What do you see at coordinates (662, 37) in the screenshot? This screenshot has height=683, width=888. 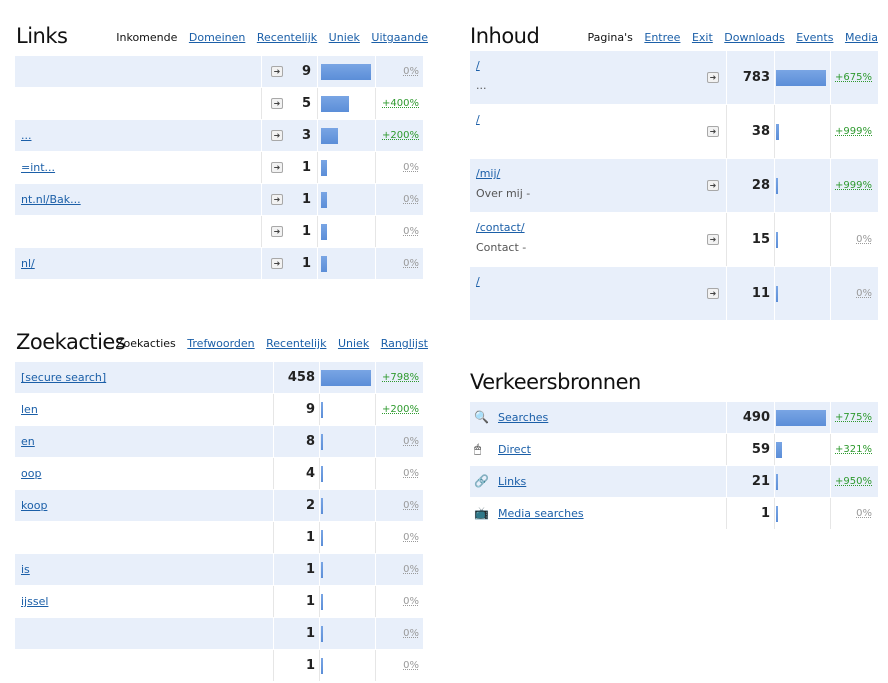 I see `tab-entree: Entree` at bounding box center [662, 37].